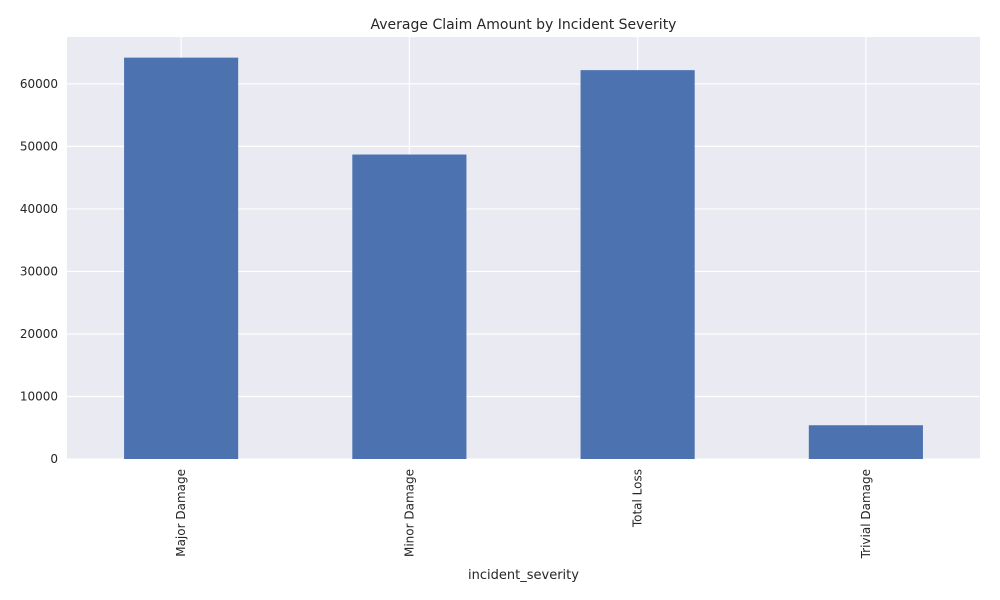 This screenshot has width=1000, height=600. What do you see at coordinates (865, 442) in the screenshot?
I see `bar-trivial-damage` at bounding box center [865, 442].